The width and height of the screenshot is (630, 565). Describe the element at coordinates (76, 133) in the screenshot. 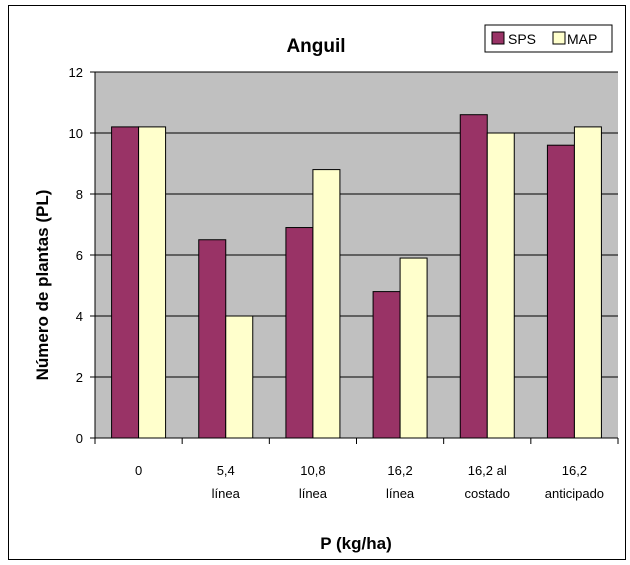

I see `y-tick-label: 10` at that location.